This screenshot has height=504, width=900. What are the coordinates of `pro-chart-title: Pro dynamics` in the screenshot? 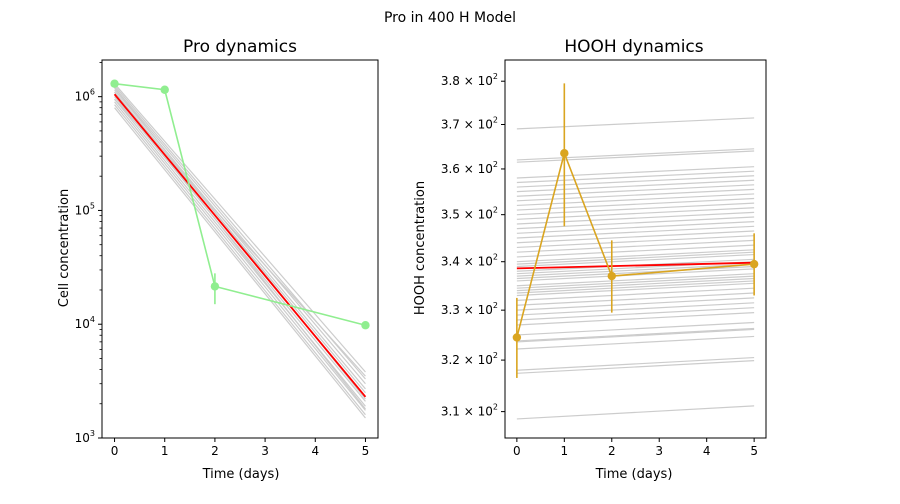 It's located at (240, 47).